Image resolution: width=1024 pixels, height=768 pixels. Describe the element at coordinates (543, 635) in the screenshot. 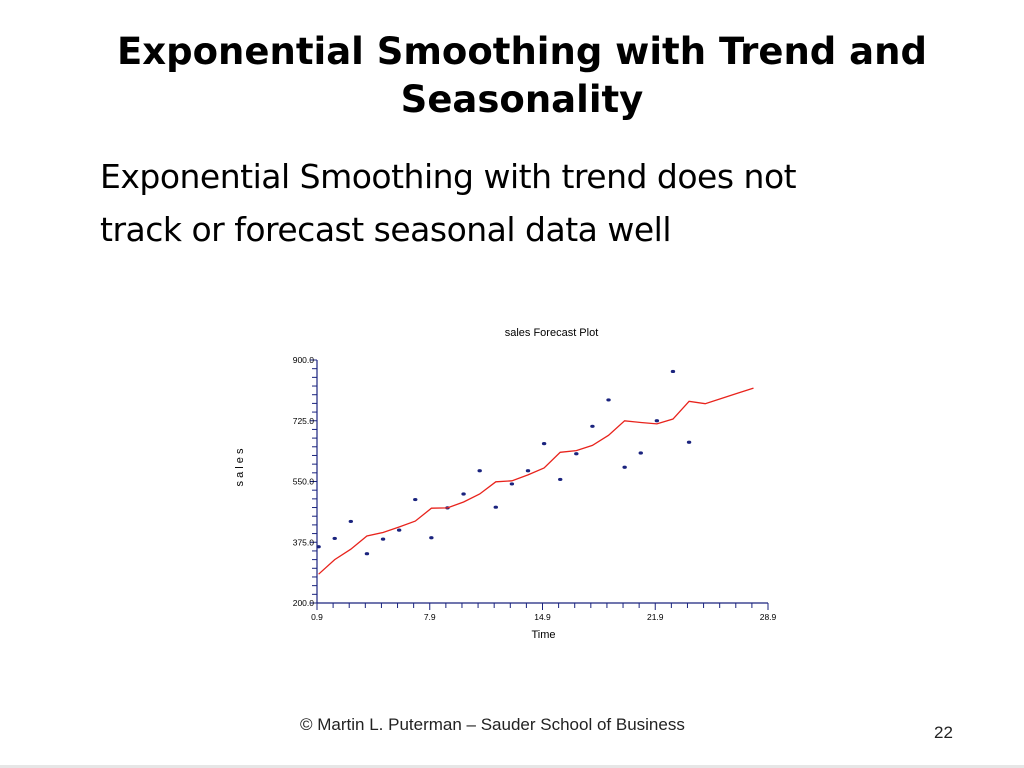

I see `x-axis-label: Time` at that location.